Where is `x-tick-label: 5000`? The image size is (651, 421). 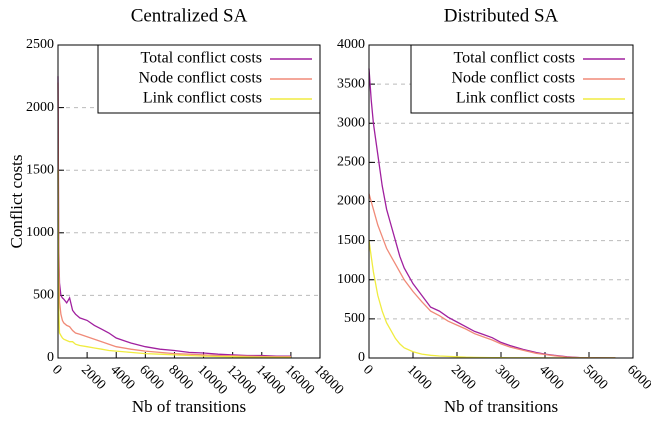
x-tick-label: 5000 is located at coordinates (595, 377).